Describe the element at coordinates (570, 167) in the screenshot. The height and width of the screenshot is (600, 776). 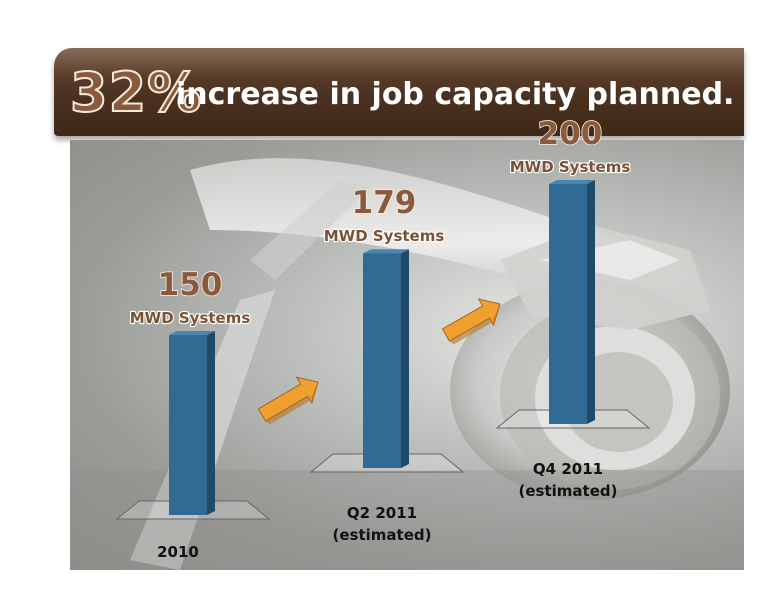
I see `unit-label-2: MWD Systems` at that location.